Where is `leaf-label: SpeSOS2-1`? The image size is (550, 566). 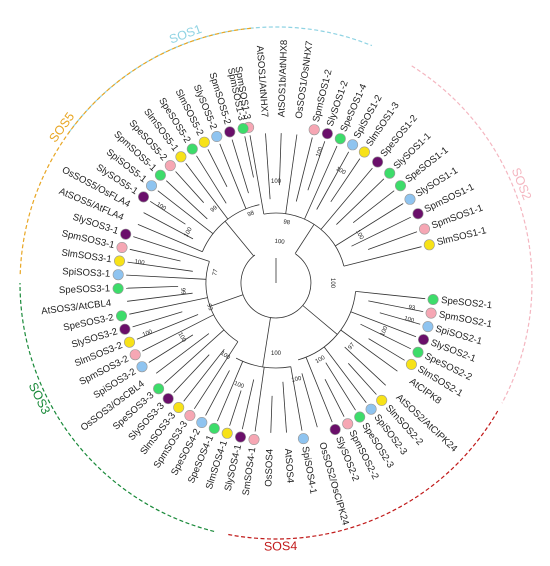 leaf-label: SpeSOS2-1 is located at coordinates (467, 303).